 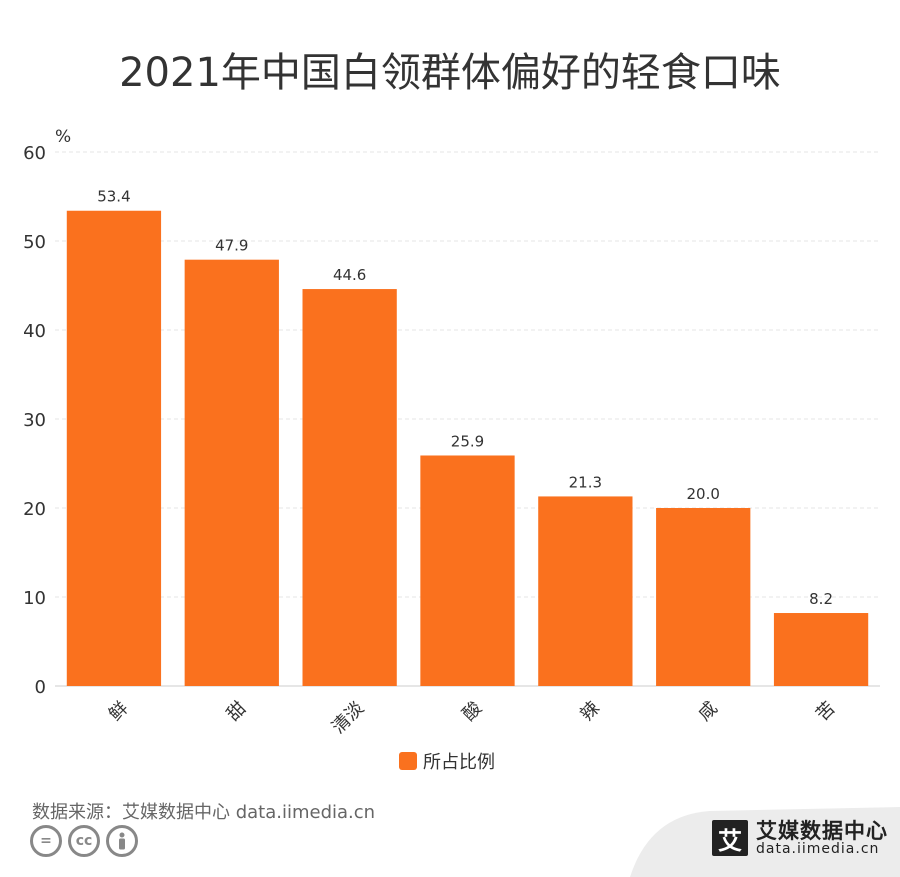 What do you see at coordinates (348, 718) in the screenshot?
I see `x-tick-label: 清淡` at bounding box center [348, 718].